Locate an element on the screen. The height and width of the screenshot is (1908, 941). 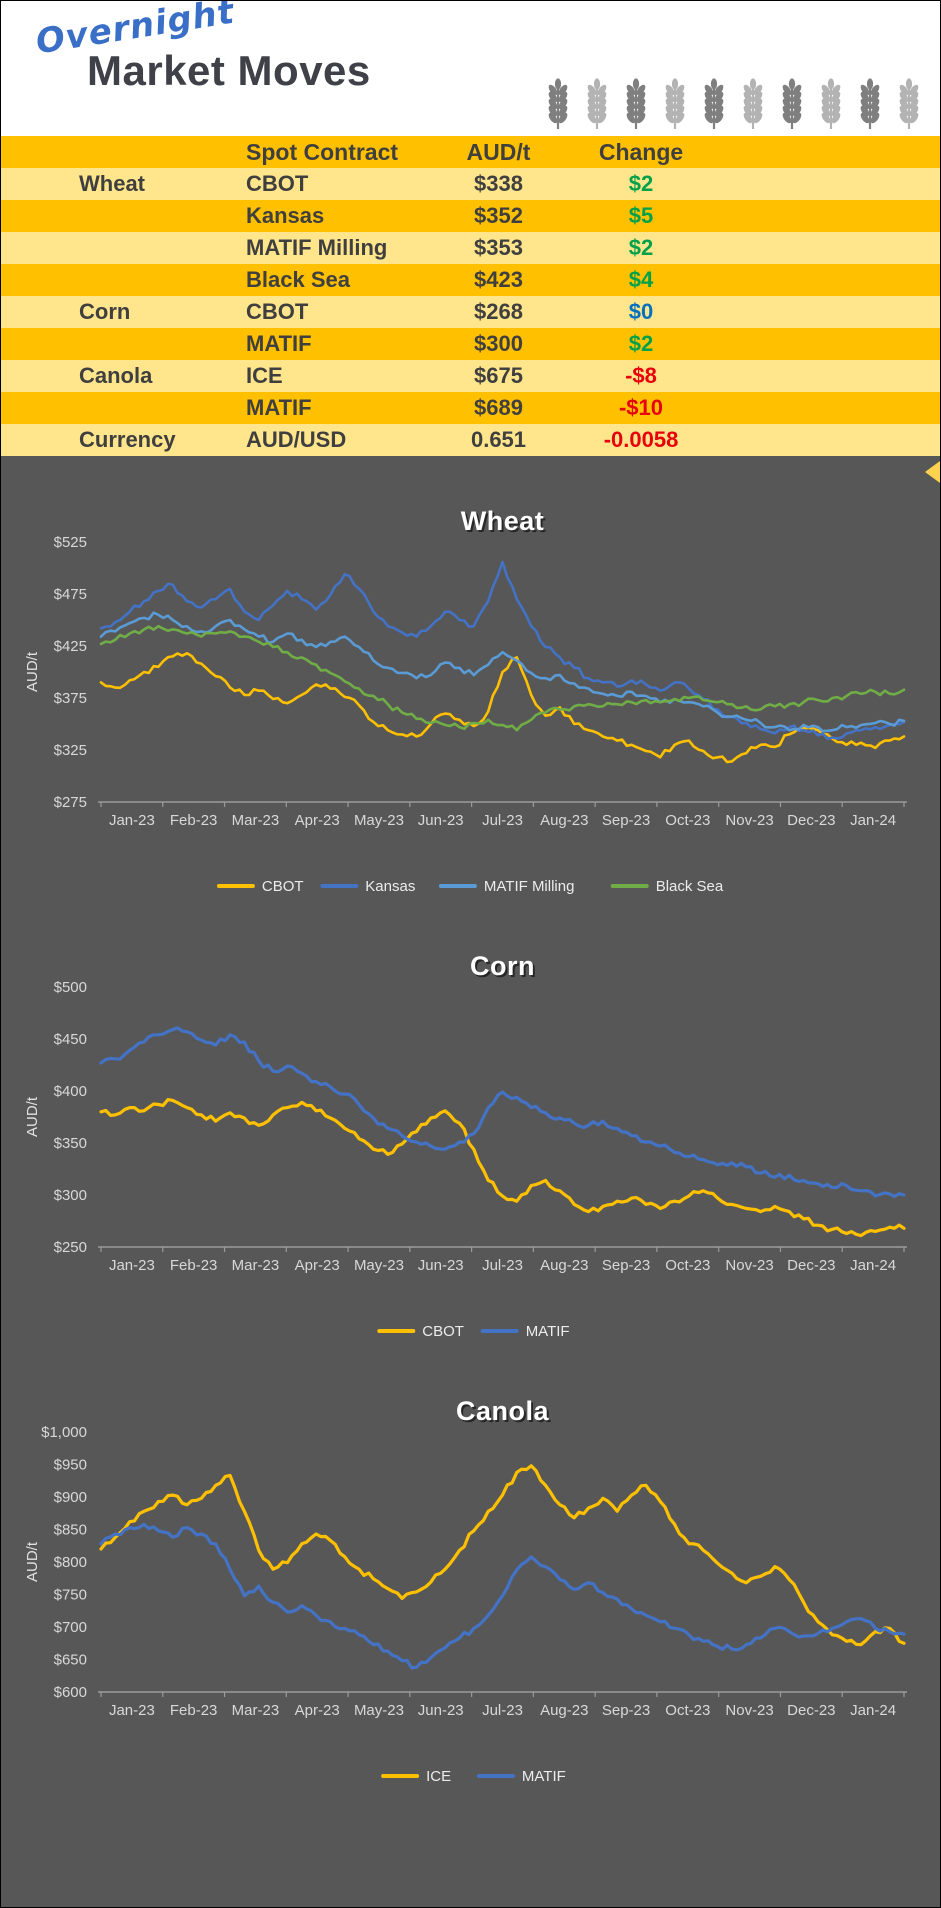
chart-title: Wheat is located at coordinates (503, 521).